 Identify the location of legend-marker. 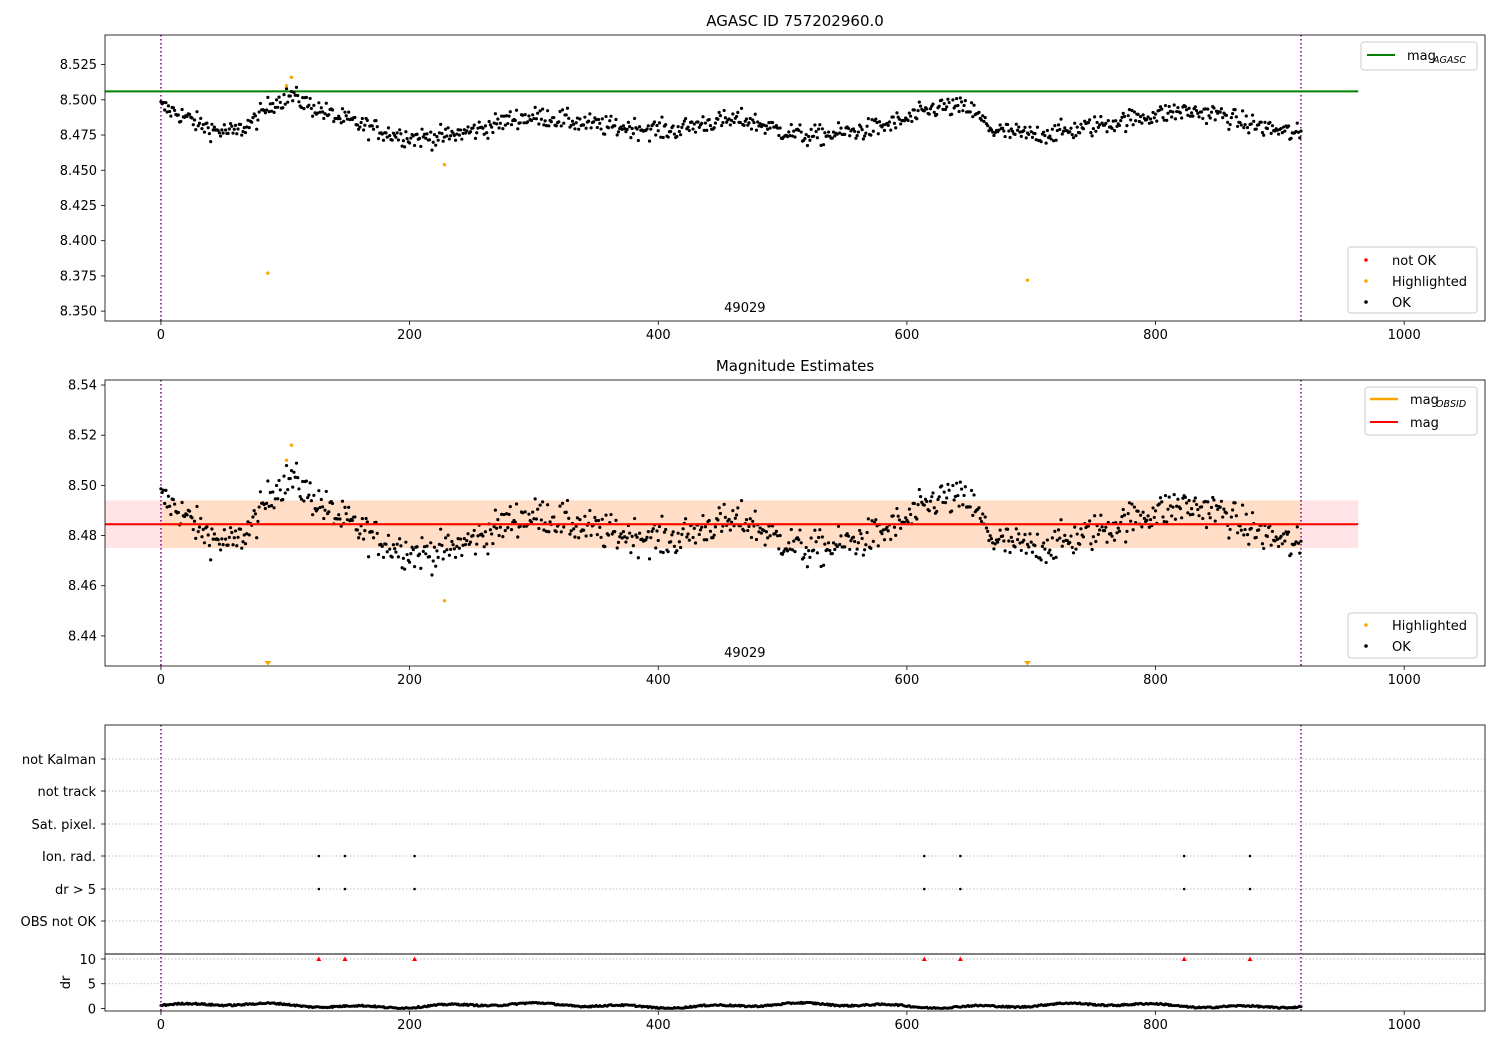
(1366, 625).